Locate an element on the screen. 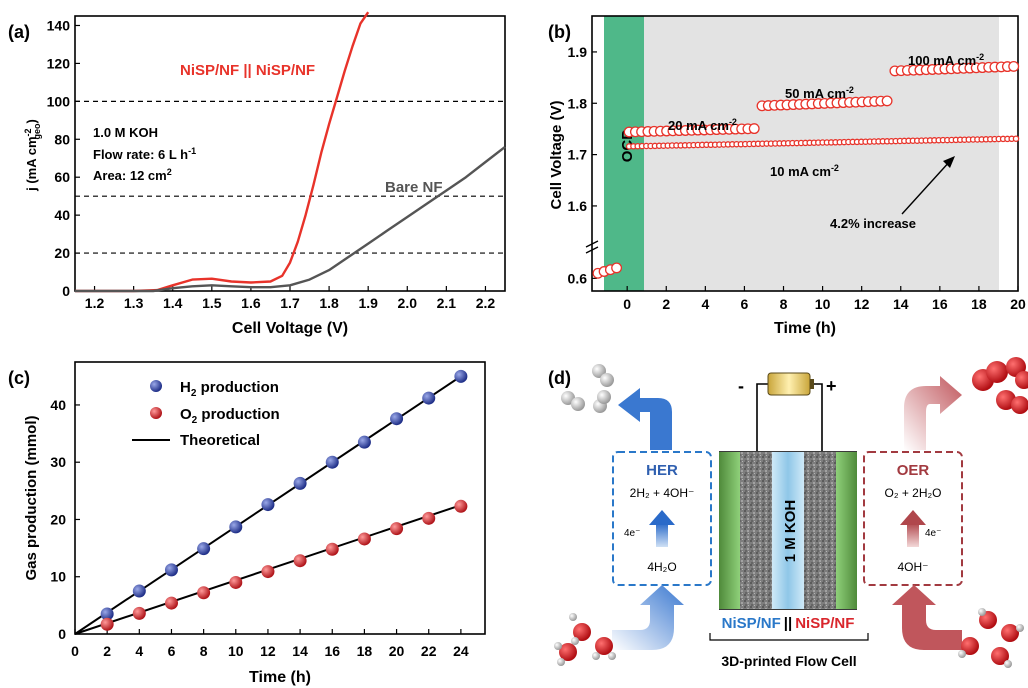 The height and width of the screenshot is (688, 1028). series-line-nisp is located at coordinates (222, 152).